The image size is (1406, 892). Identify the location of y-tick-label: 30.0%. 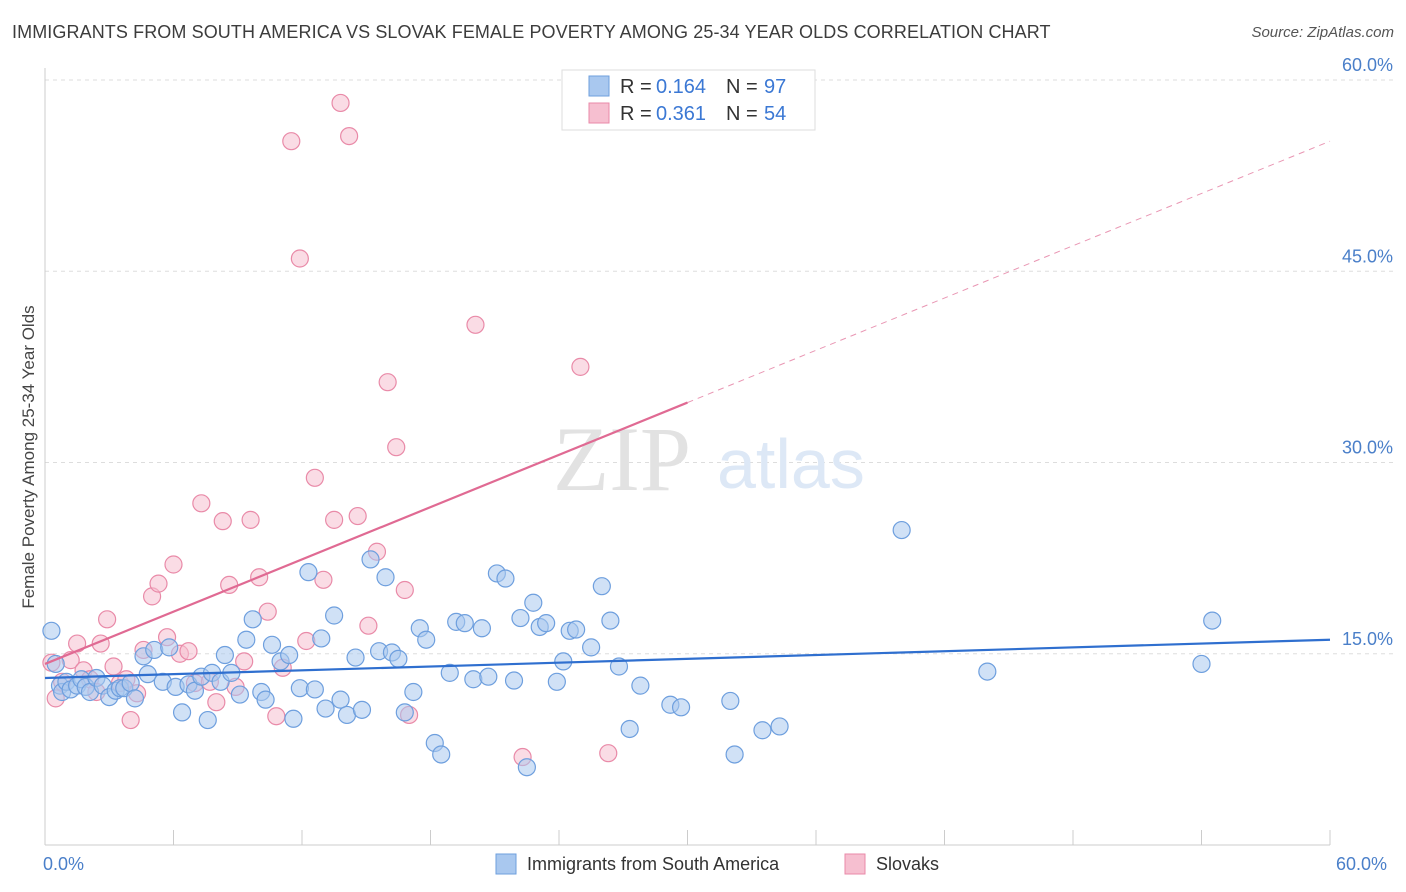
(1367, 448).